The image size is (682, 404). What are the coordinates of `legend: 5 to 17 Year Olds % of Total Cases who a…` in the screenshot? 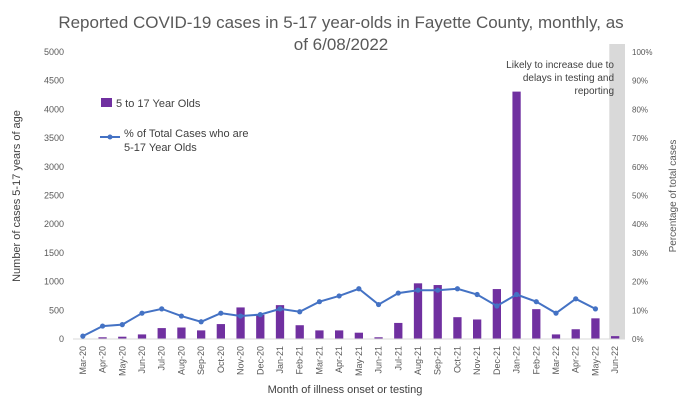 It's located at (174, 126).